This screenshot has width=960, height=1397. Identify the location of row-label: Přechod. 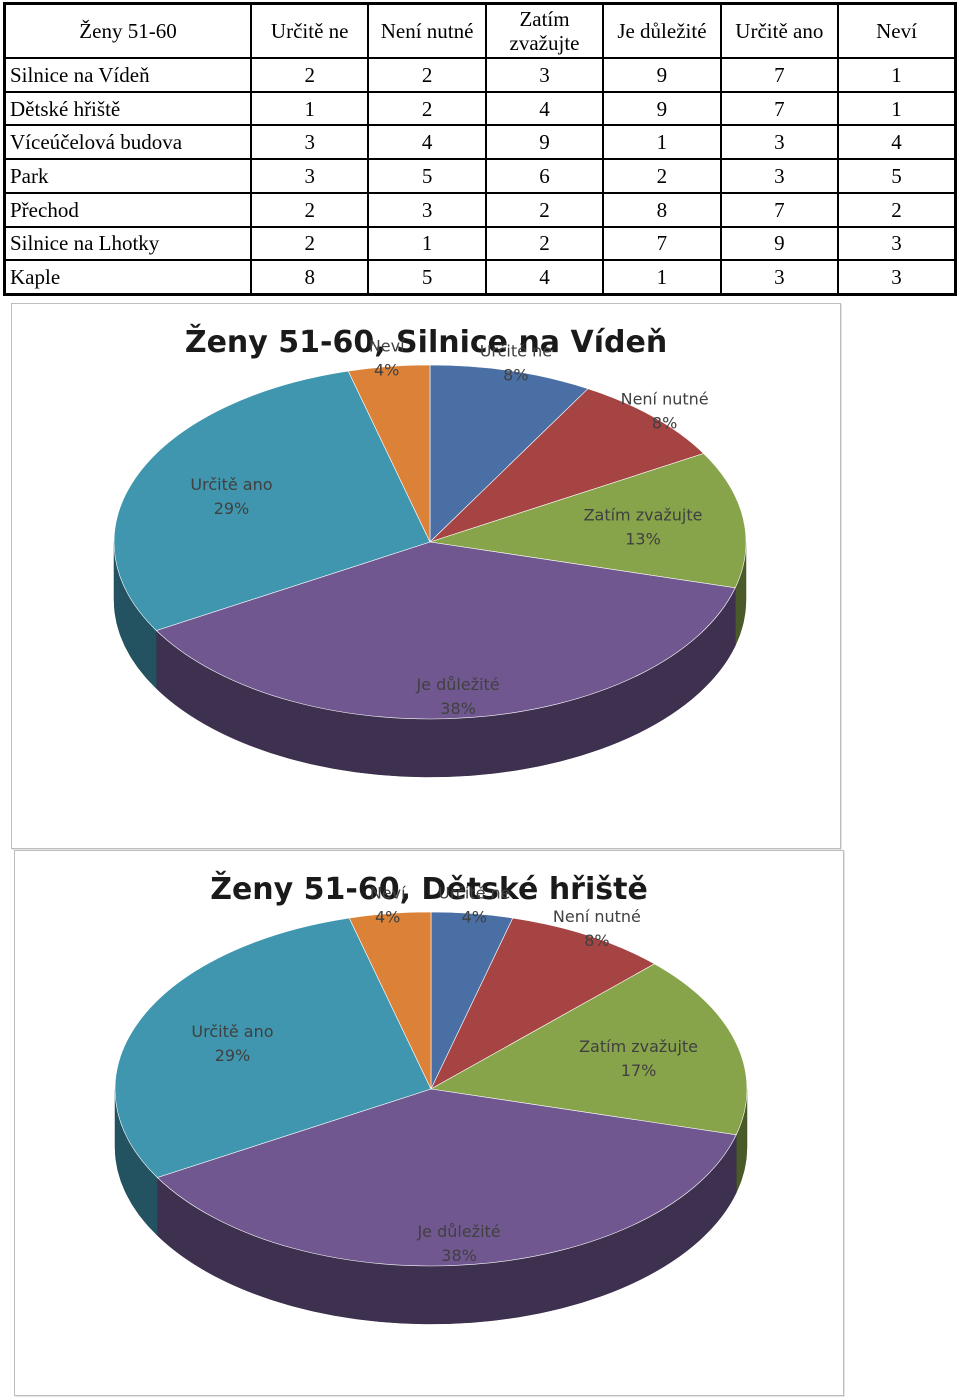
(127, 209).